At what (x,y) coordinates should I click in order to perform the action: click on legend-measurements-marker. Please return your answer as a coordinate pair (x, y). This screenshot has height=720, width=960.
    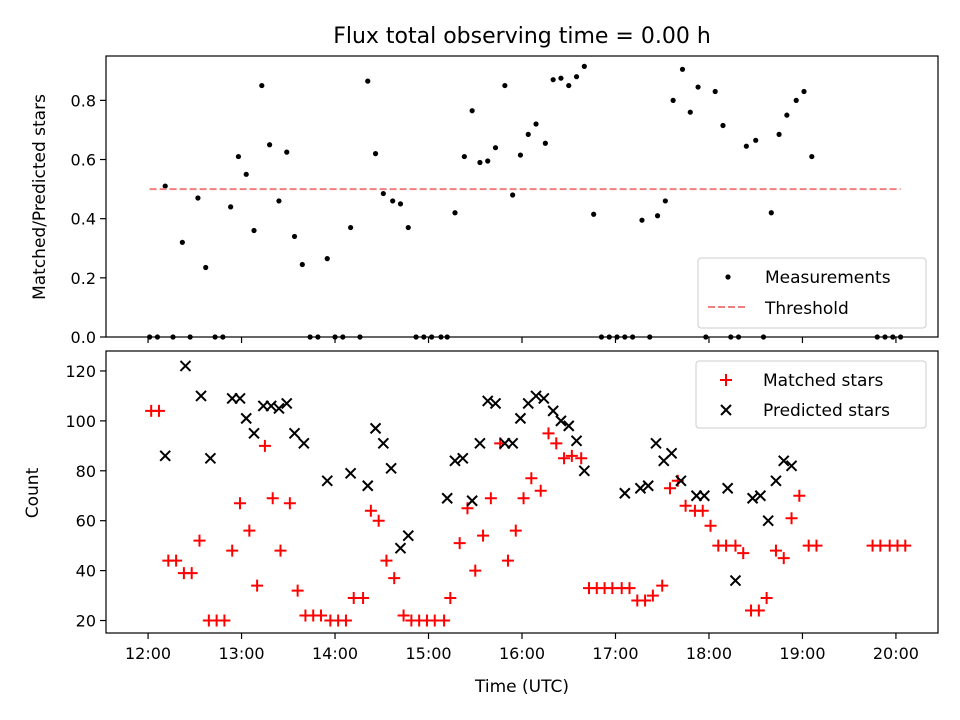
    Looking at the image, I should click on (728, 277).